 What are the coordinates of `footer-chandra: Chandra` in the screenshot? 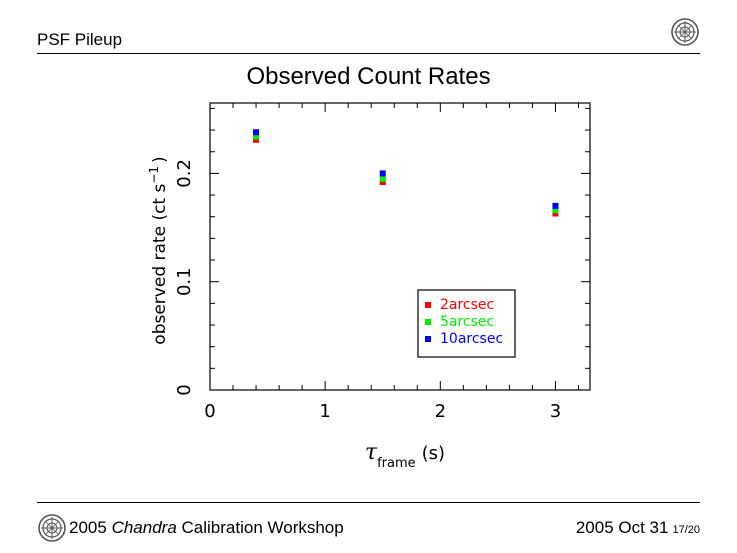 It's located at (144, 527).